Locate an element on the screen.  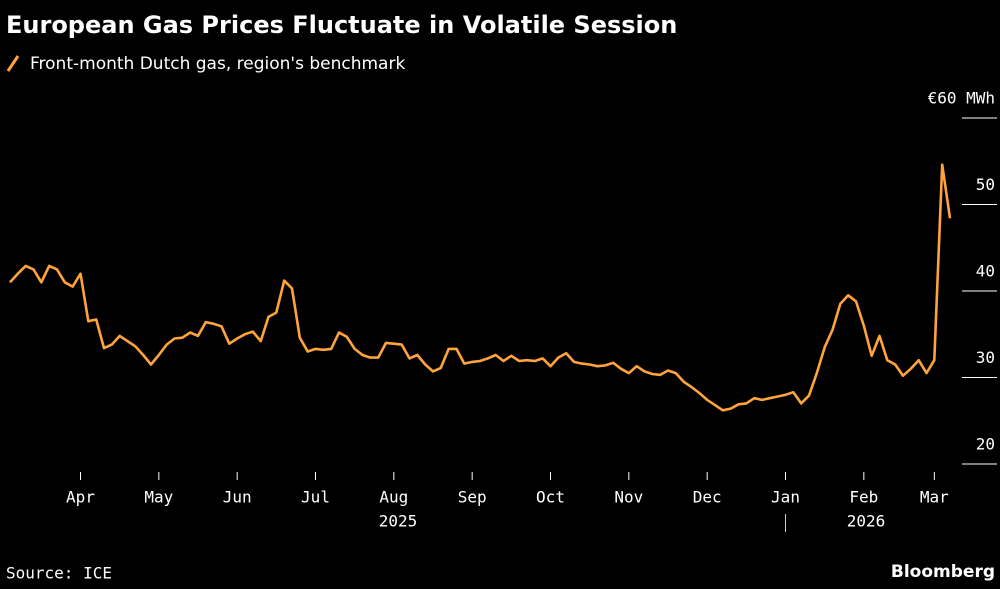
year-label: 2025 is located at coordinates (398, 521).